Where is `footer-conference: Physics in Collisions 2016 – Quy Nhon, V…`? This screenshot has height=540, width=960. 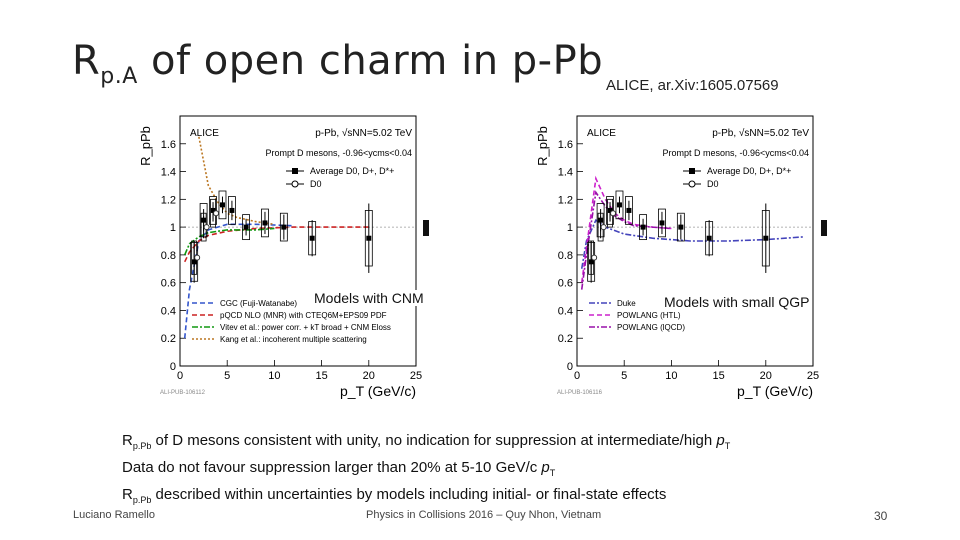
footer-conference: Physics in Collisions 2016 – Quy Nhon, V… is located at coordinates (484, 515).